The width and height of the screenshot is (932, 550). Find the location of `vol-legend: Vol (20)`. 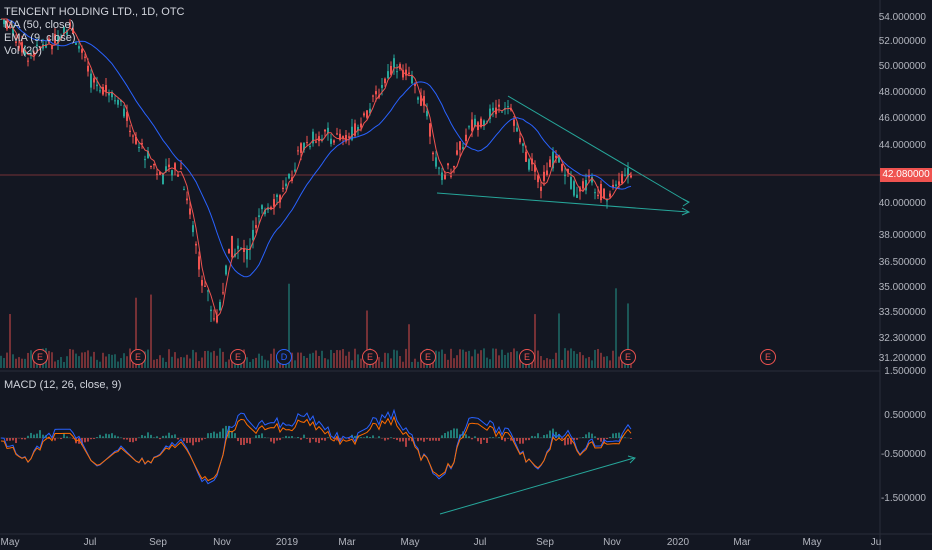

vol-legend: Vol (20) is located at coordinates (23, 51).